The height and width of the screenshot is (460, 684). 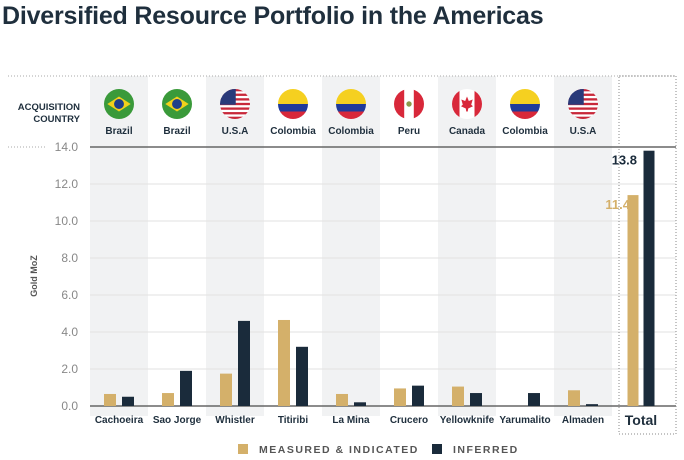 I want to click on legend-label-measured-indicated: MEASURED & INDICATED, so click(x=339, y=450).